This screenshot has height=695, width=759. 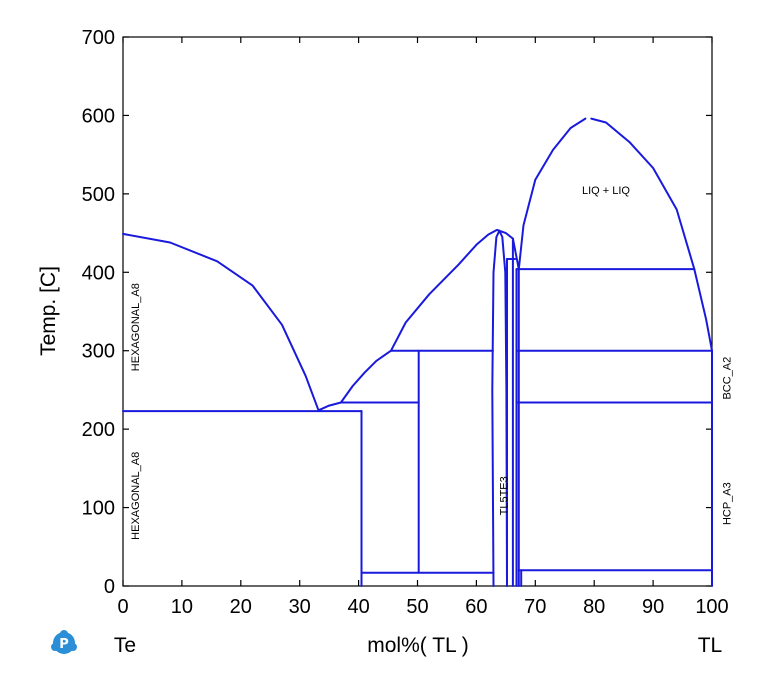 What do you see at coordinates (711, 607) in the screenshot?
I see `x-tick-label: 100` at bounding box center [711, 607].